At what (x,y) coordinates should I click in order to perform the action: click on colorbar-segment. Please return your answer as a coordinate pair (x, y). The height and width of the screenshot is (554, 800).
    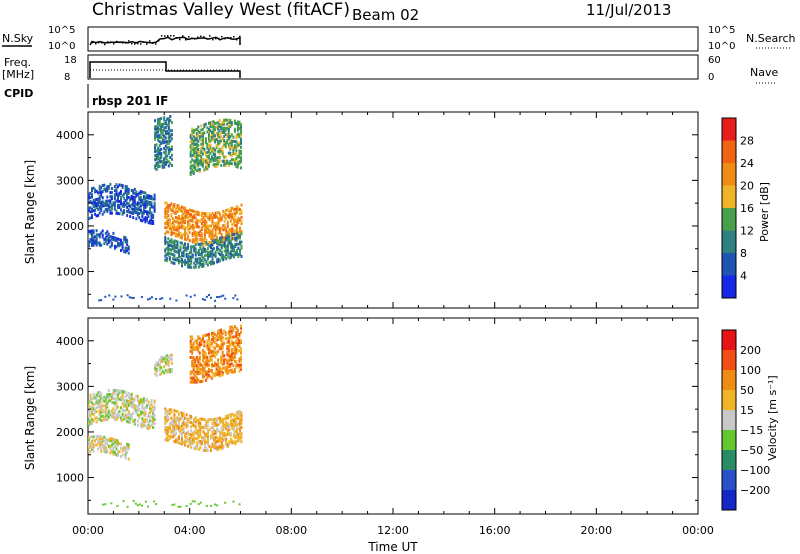
    Looking at the image, I should click on (729, 480).